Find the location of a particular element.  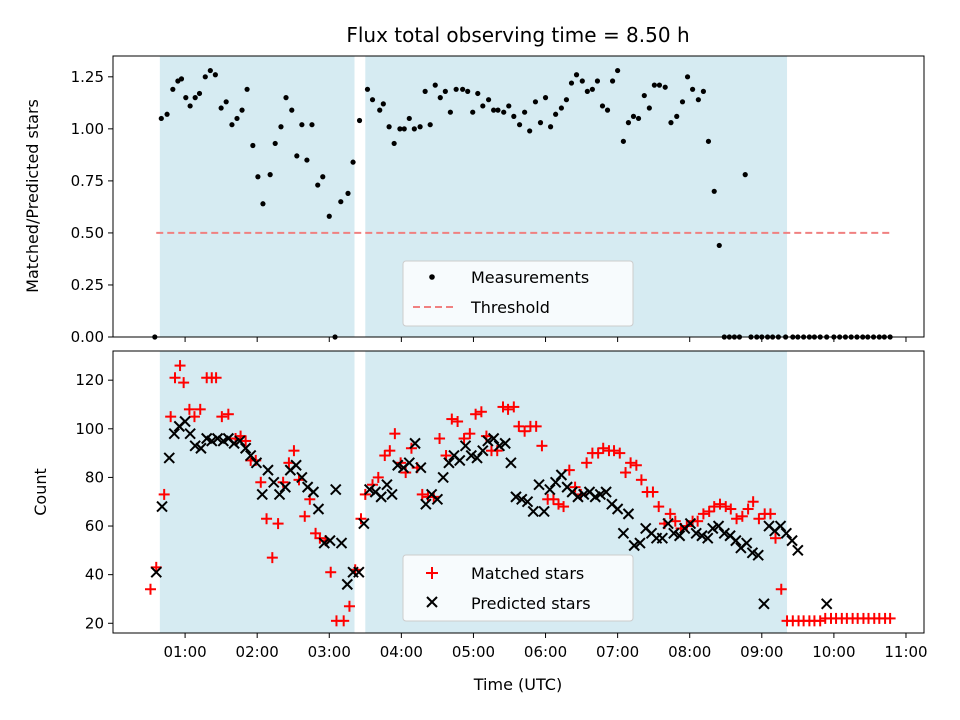

counts-legend: Matched stars Predicted stars is located at coordinates (518, 588).